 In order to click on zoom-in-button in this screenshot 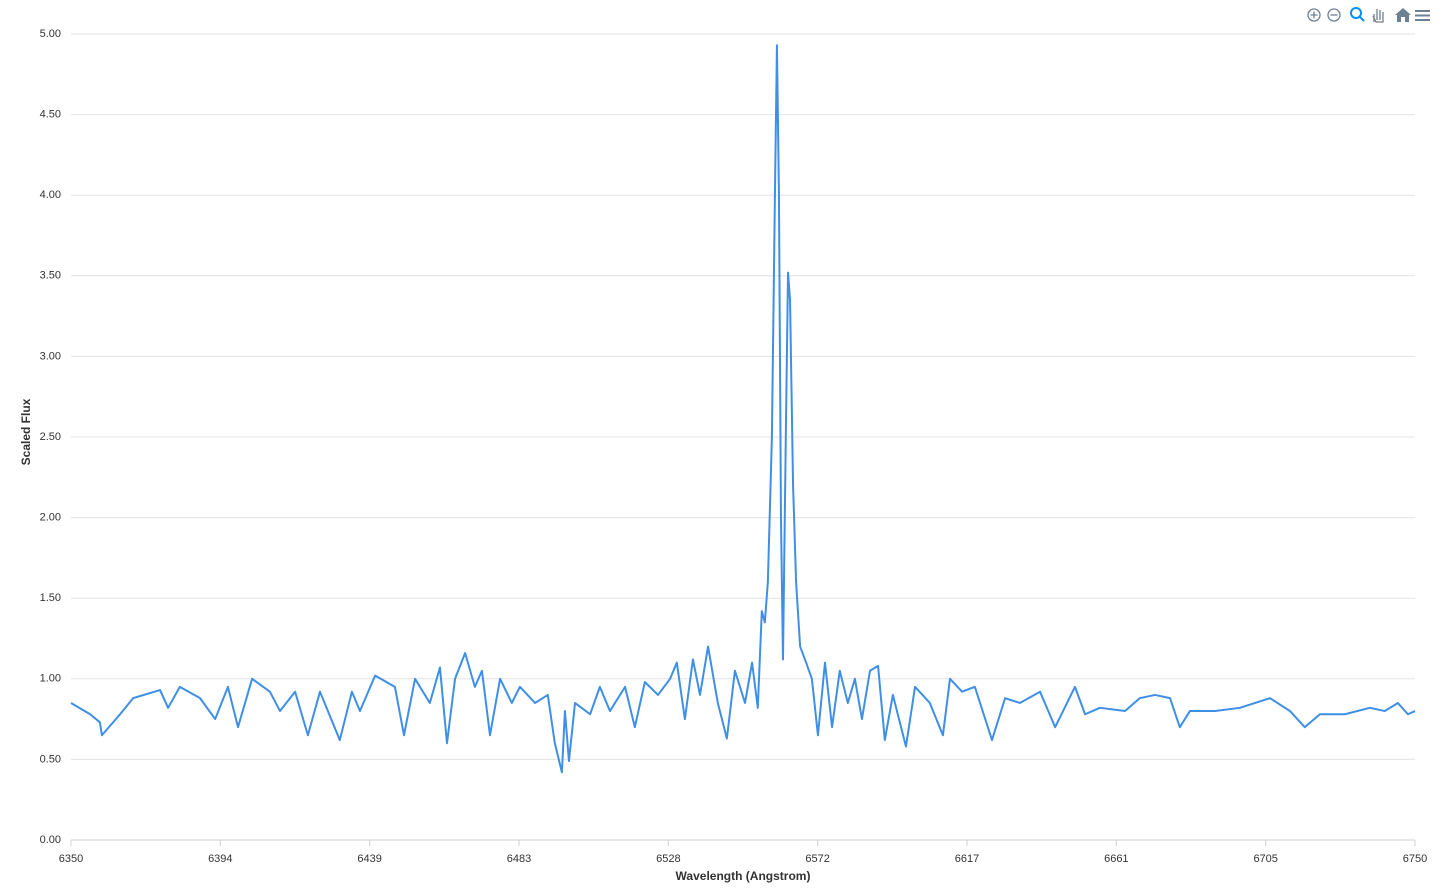, I will do `click(1314, 15)`.